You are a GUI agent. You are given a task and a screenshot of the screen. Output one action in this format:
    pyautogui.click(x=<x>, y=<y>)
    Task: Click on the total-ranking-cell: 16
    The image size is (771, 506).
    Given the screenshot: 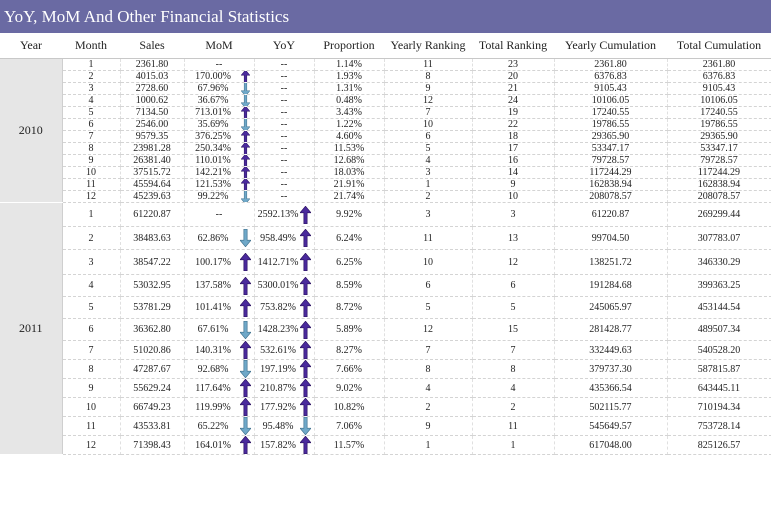 What is the action you would take?
    pyautogui.click(x=513, y=160)
    